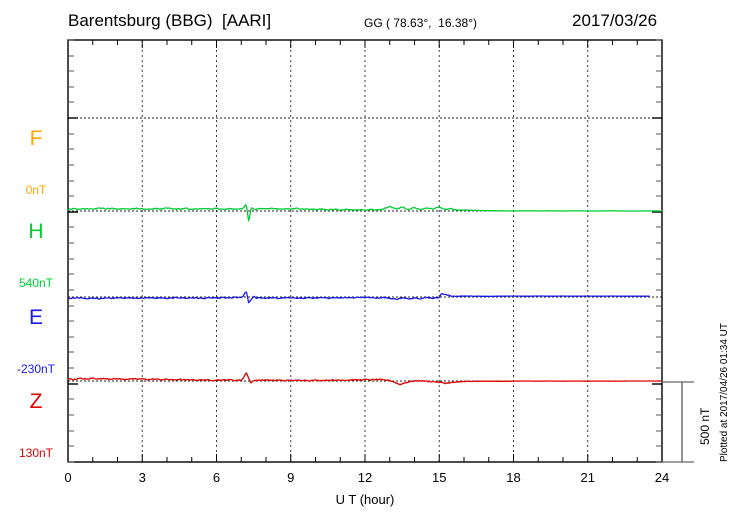 The image size is (730, 520). I want to click on scale-bar-label: 500 nT, so click(705, 426).